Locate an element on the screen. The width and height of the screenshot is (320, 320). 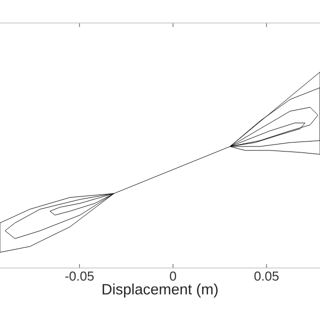
x-tick-label: 0.05 is located at coordinates (266, 276).